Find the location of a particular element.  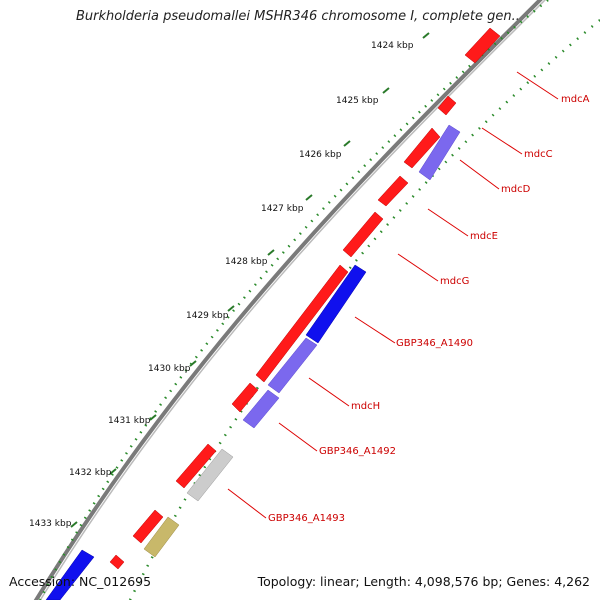

accession-text: Accession: NC_012695 is located at coordinates (80, 581).